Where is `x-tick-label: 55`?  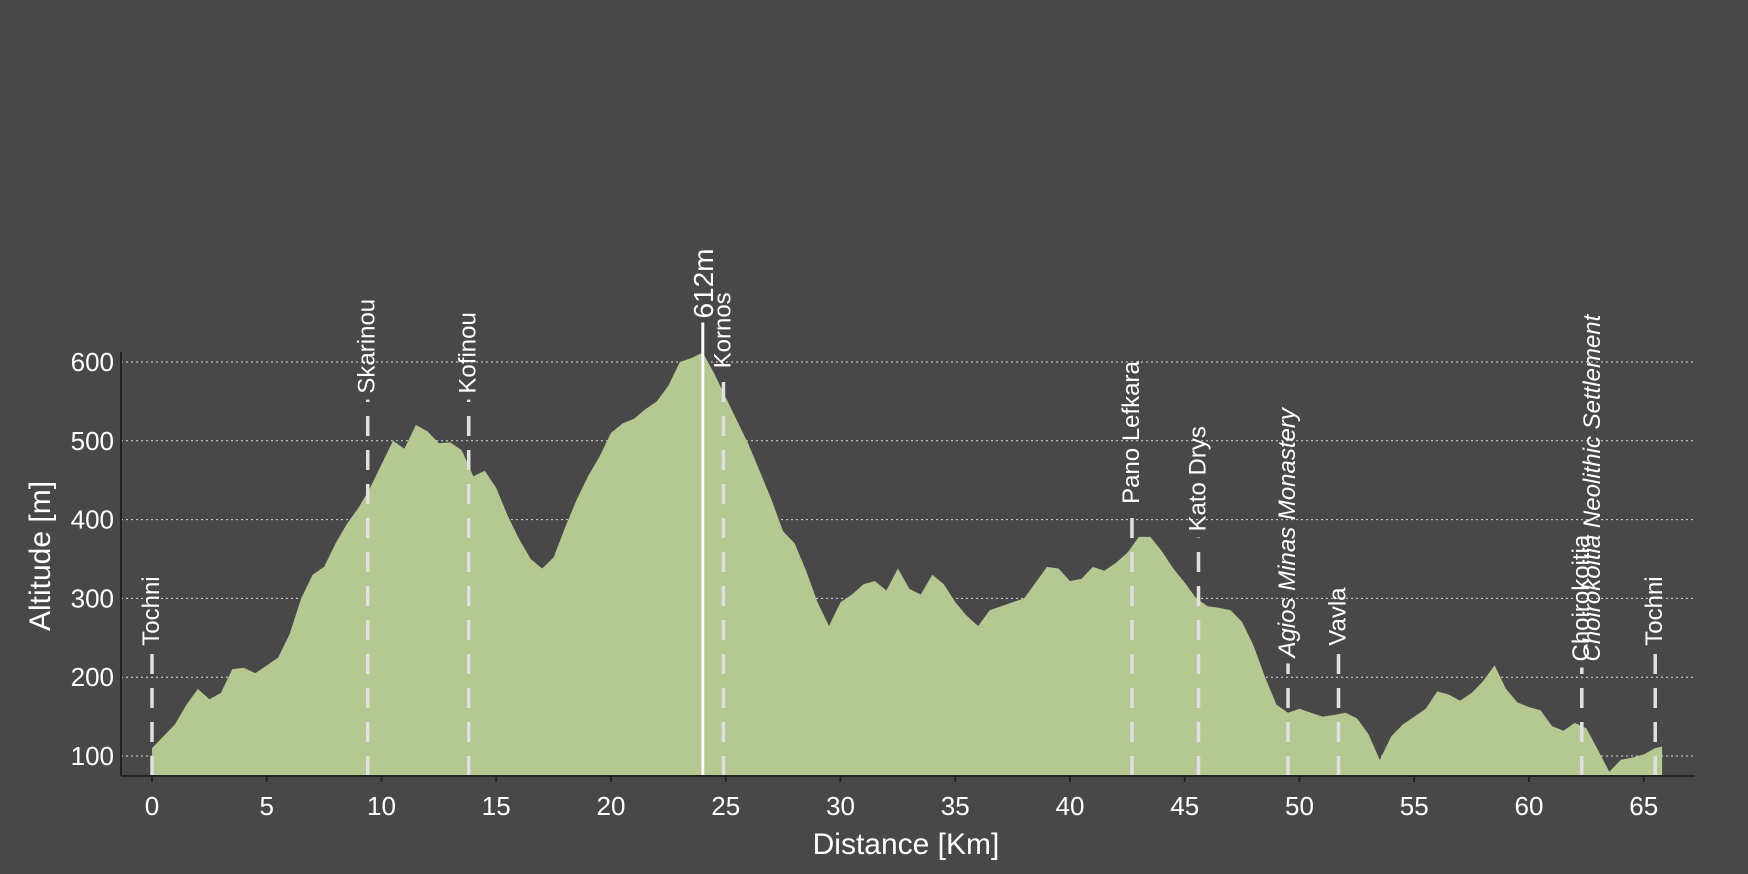
x-tick-label: 55 is located at coordinates (1414, 806).